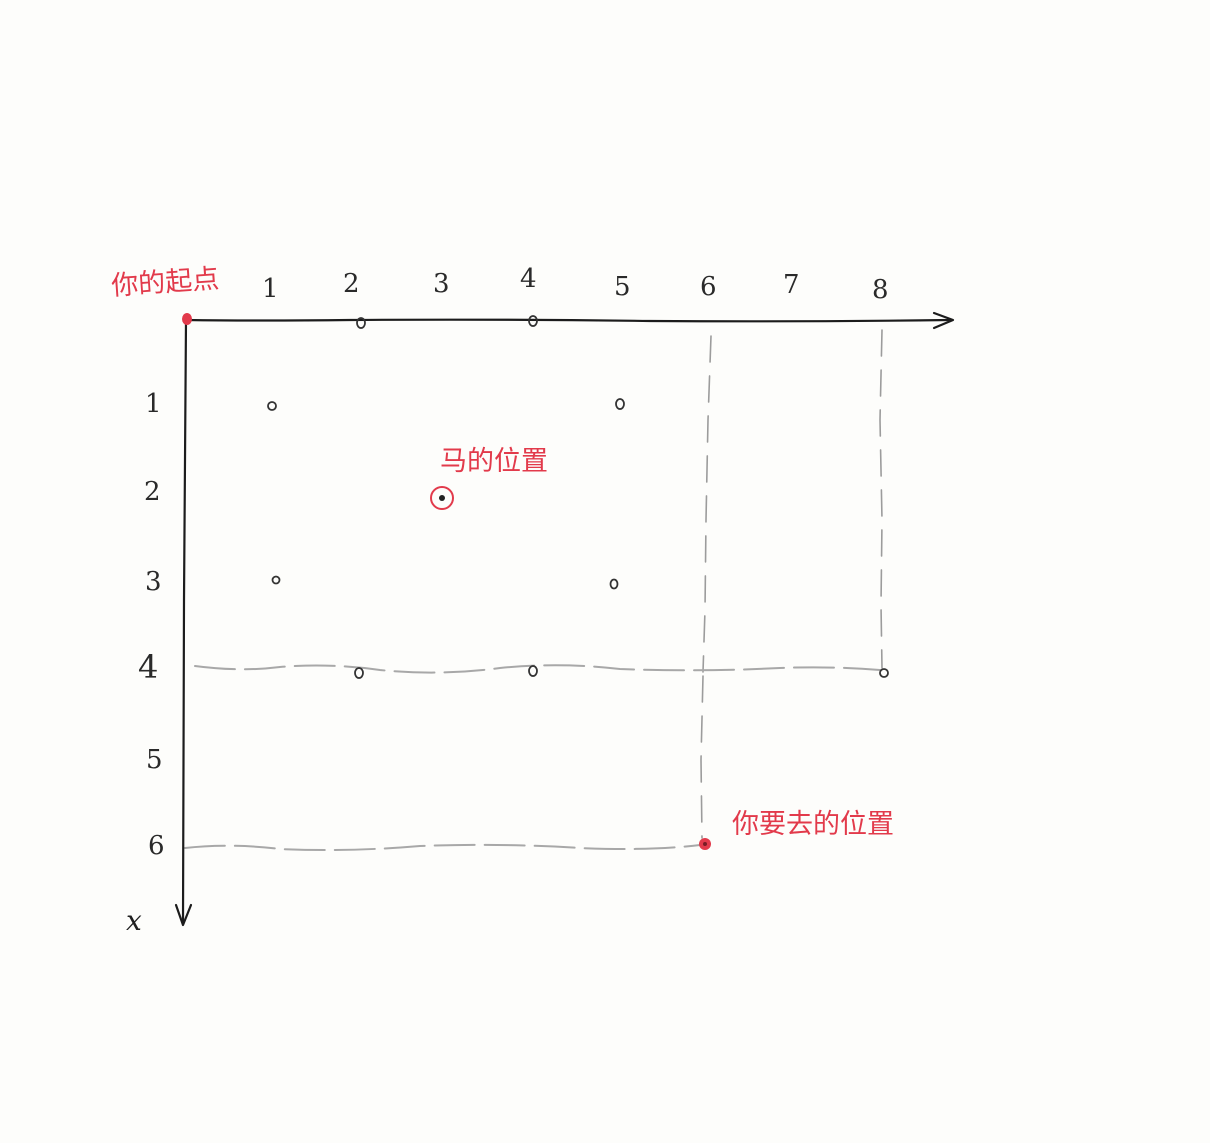  What do you see at coordinates (184, 621) in the screenshot?
I see `left-axis-line` at bounding box center [184, 621].